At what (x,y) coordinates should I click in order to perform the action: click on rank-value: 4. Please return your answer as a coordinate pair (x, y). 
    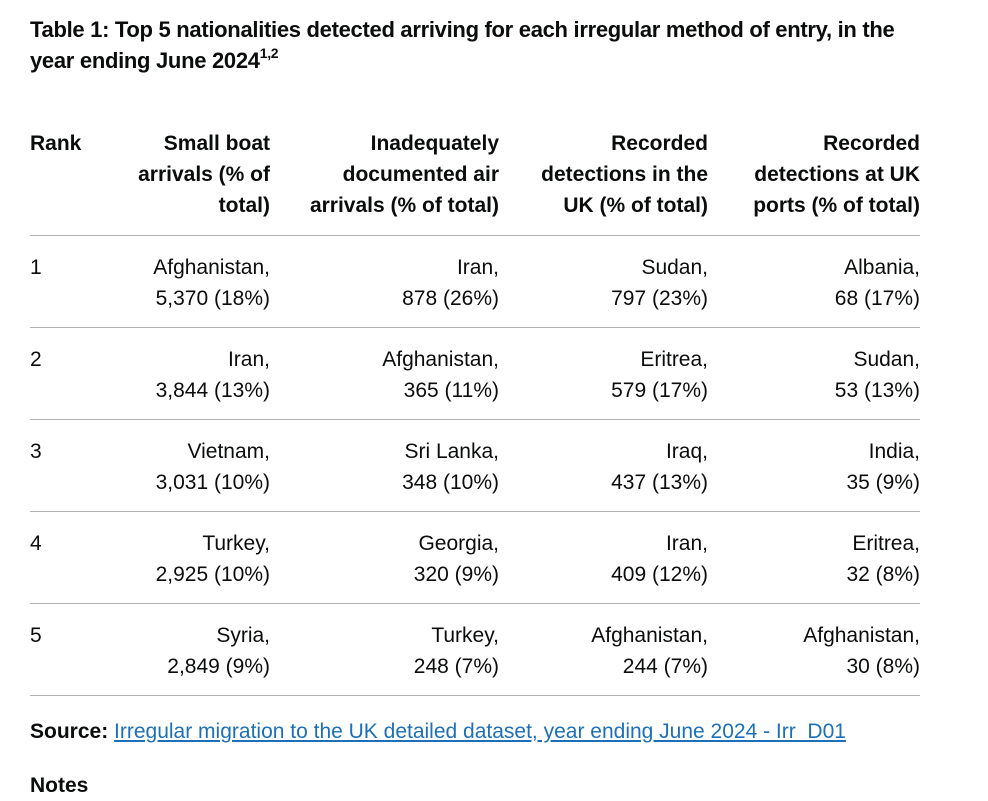
    Looking at the image, I should click on (36, 543).